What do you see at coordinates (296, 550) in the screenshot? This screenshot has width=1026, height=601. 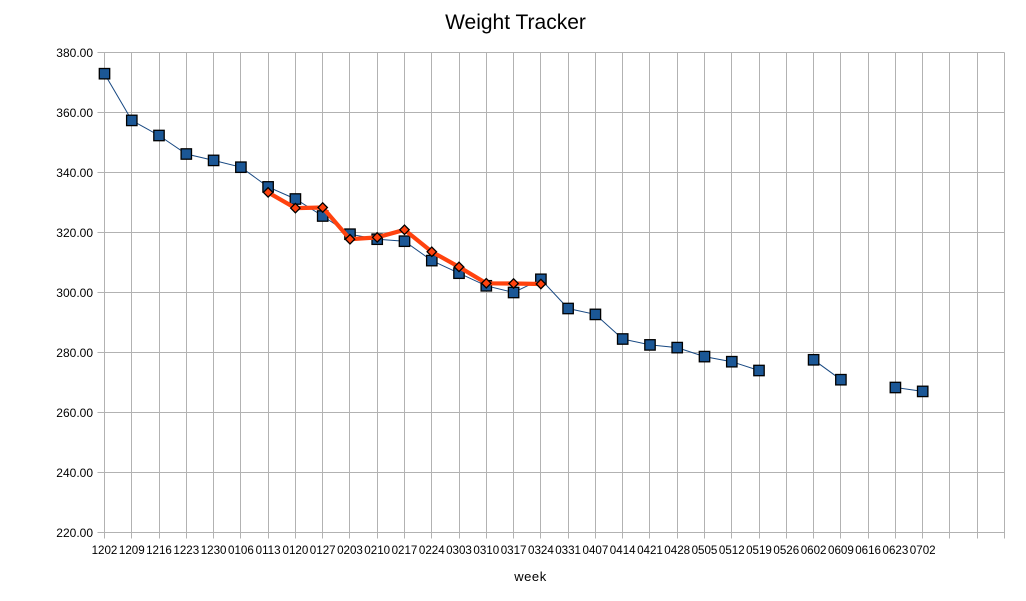 I see `svg-text: 0120` at bounding box center [296, 550].